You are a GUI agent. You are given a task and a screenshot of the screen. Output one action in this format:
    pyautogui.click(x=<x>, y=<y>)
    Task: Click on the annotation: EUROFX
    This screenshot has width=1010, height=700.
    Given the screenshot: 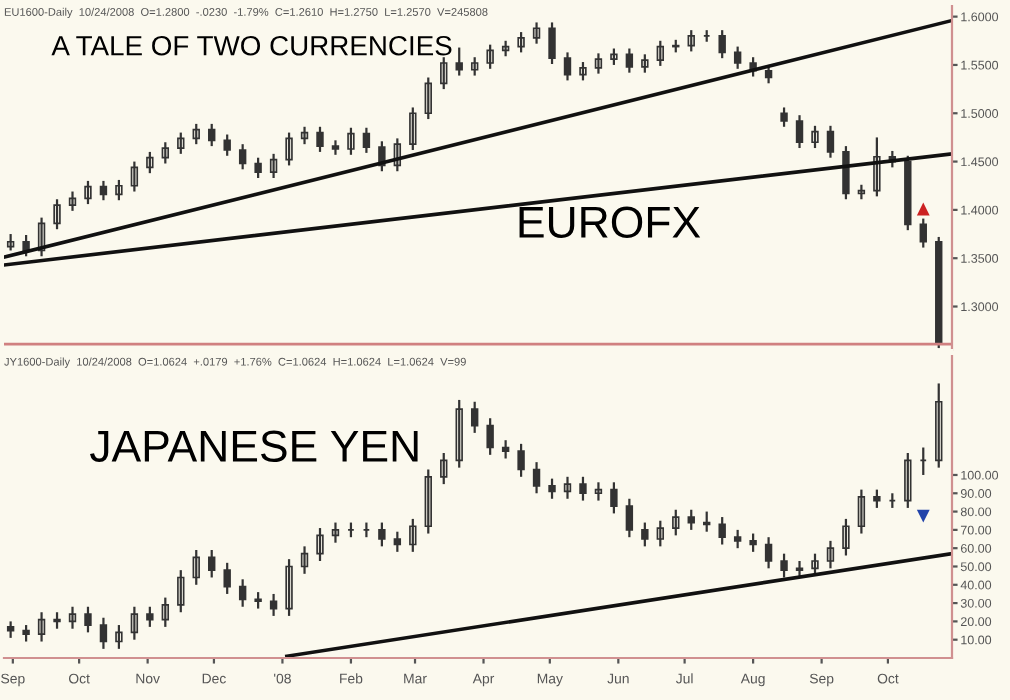 What is the action you would take?
    pyautogui.click(x=610, y=222)
    